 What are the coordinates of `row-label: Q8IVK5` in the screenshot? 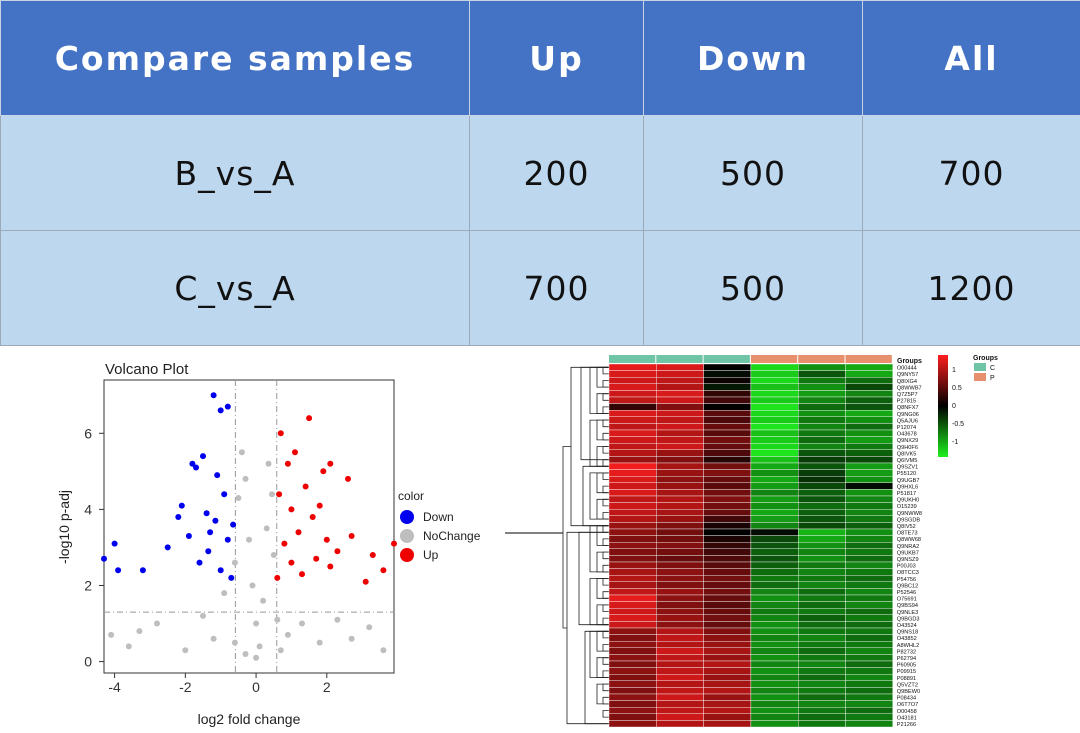 It's located at (907, 454).